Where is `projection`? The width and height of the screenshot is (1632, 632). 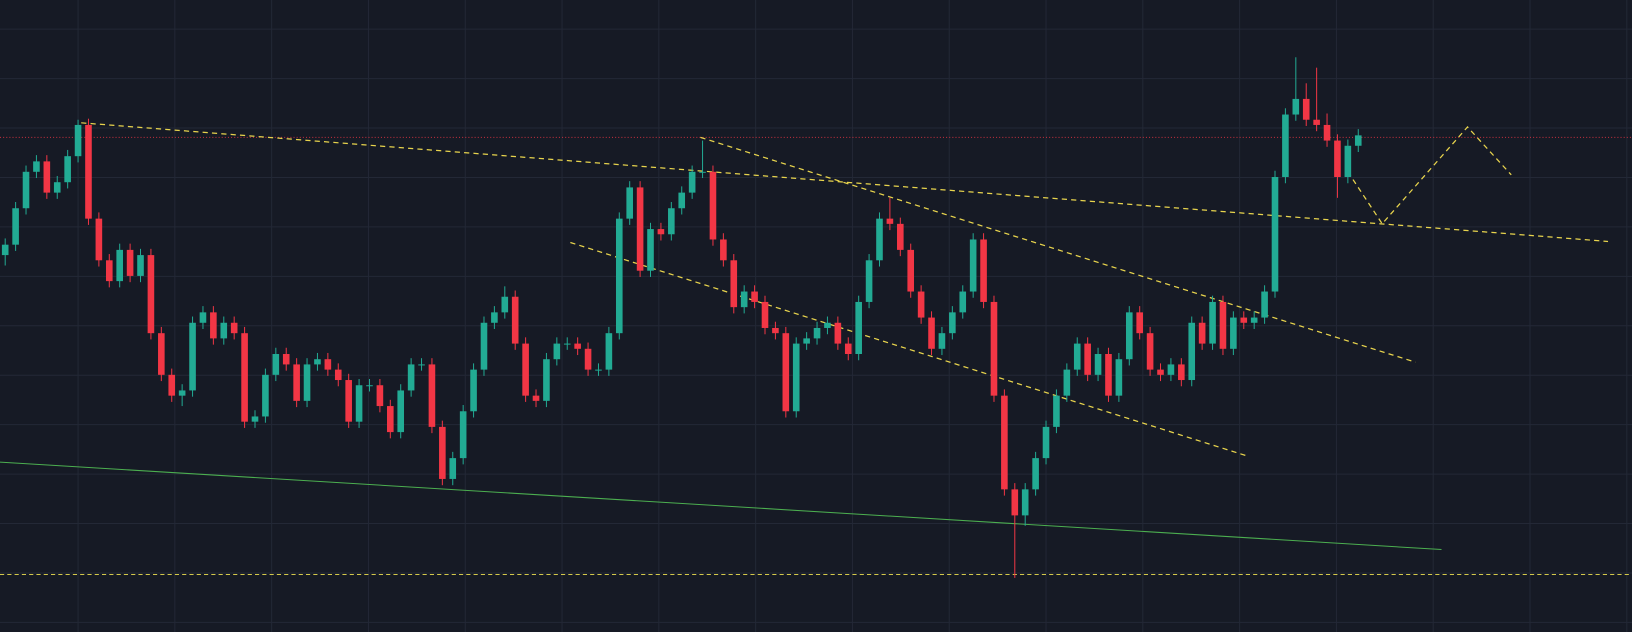
projection is located at coordinates (1429, 175).